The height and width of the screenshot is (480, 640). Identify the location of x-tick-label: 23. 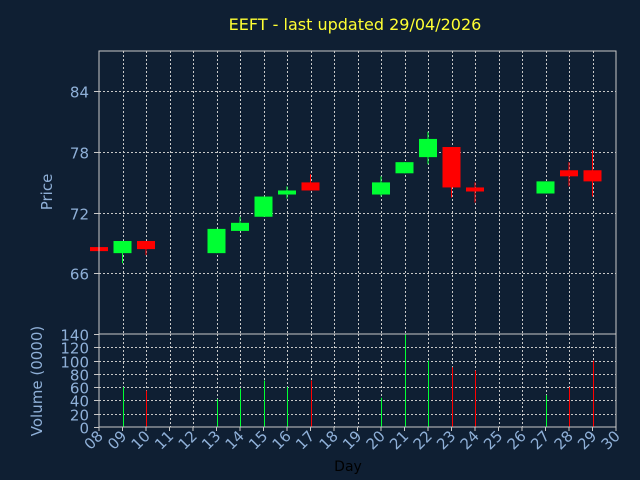
(446, 440).